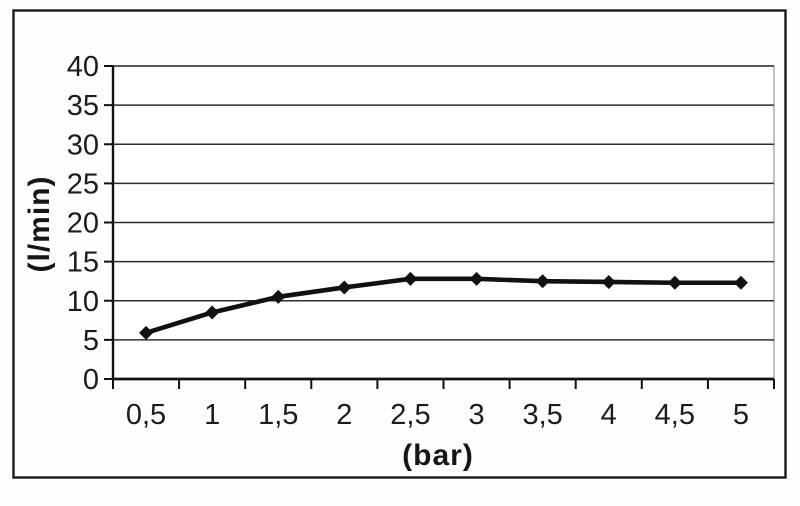 This screenshot has height=506, width=800. What do you see at coordinates (83, 67) in the screenshot?
I see `y-tick-label: 40` at bounding box center [83, 67].